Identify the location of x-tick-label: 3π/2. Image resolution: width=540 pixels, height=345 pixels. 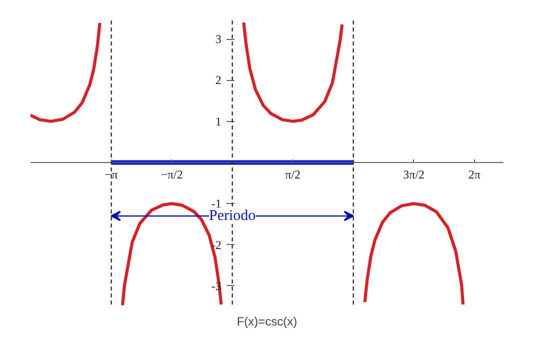
(414, 174).